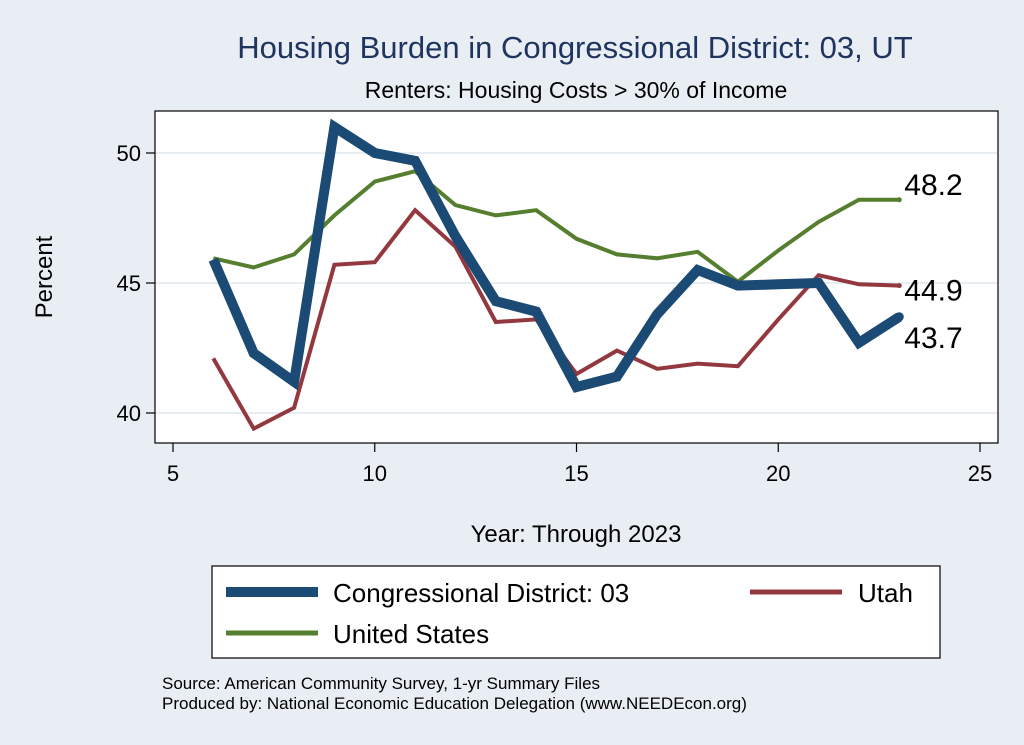  Describe the element at coordinates (576, 473) in the screenshot. I see `x-tick-label: 15` at that location.